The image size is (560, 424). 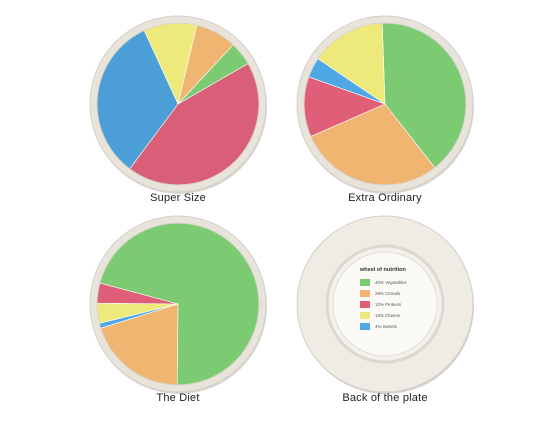 I want to click on legend-item: 29% Cereals, so click(x=400, y=293).